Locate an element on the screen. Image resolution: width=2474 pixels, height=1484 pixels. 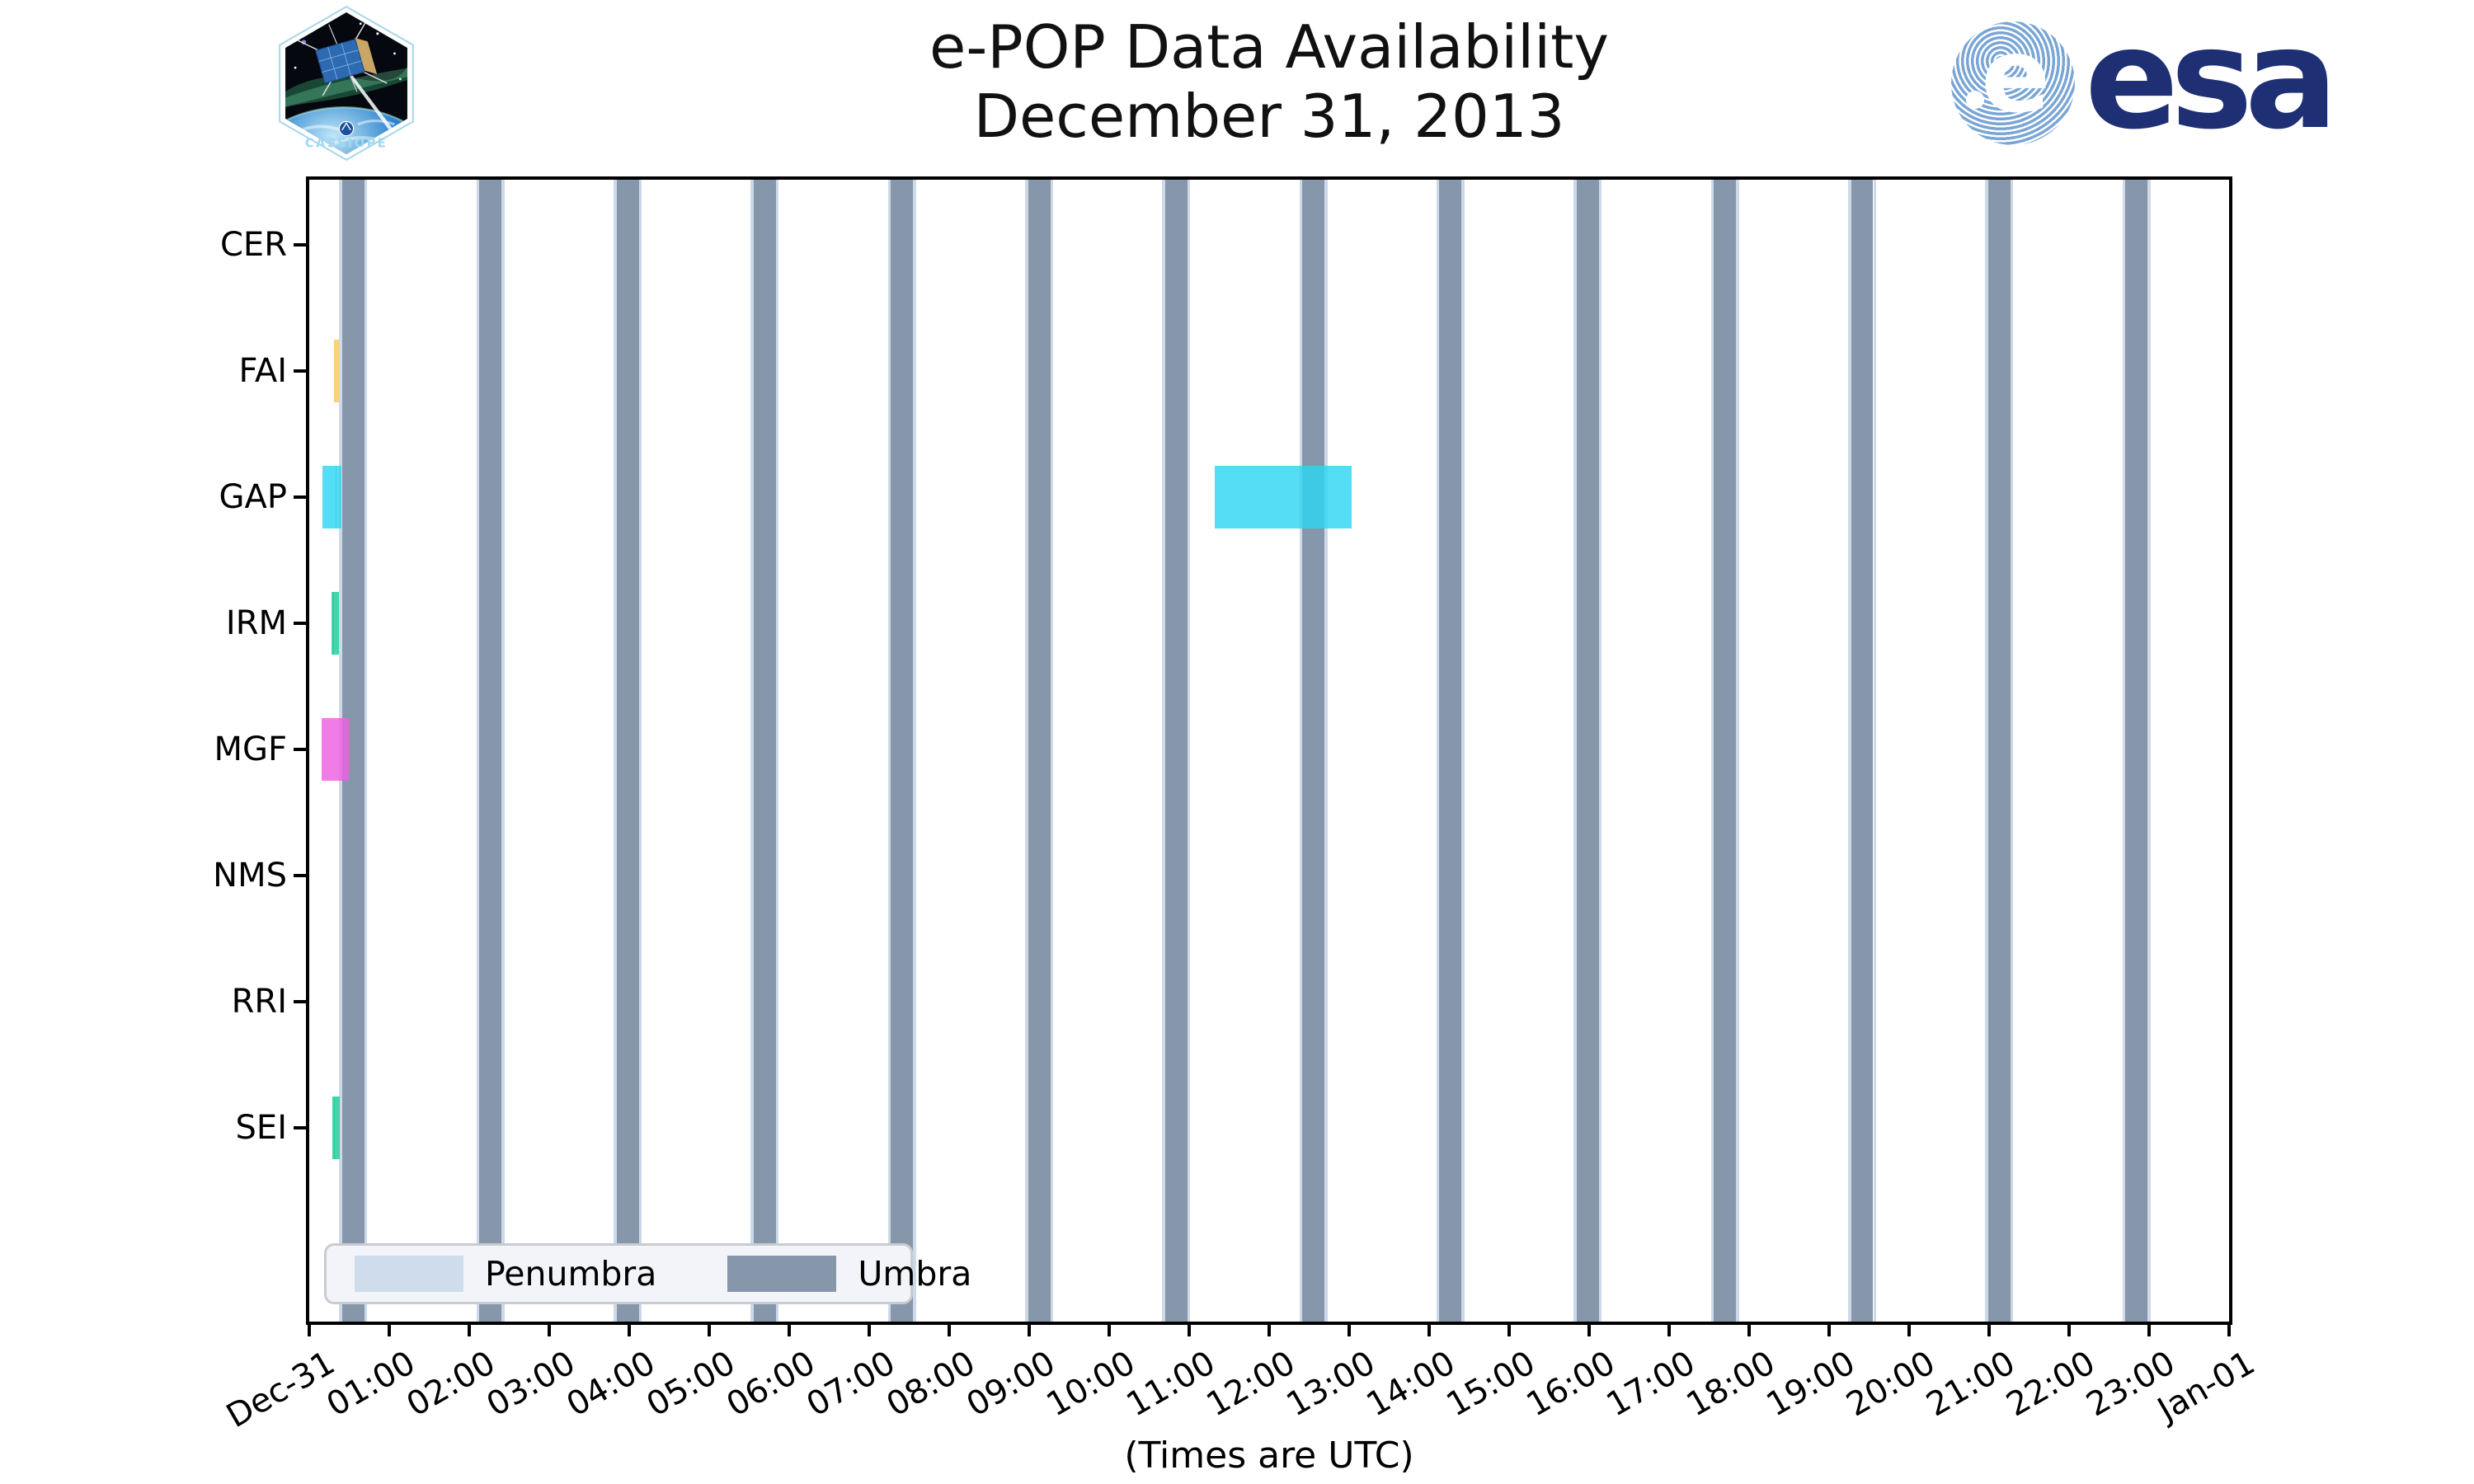
x-axis-caption: (Times are UTC) is located at coordinates (1269, 1456).